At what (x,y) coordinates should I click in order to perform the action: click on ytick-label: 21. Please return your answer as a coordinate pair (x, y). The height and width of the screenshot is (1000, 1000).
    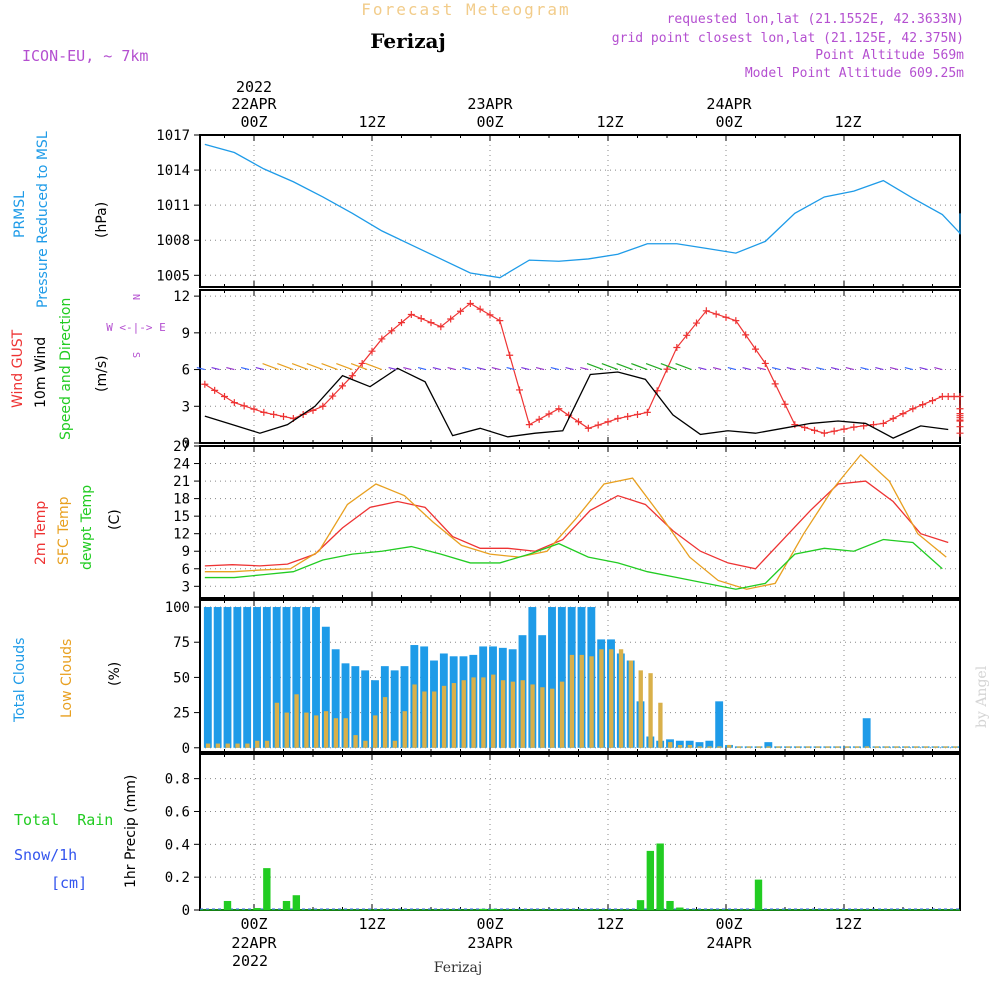
    Looking at the image, I should click on (181, 482).